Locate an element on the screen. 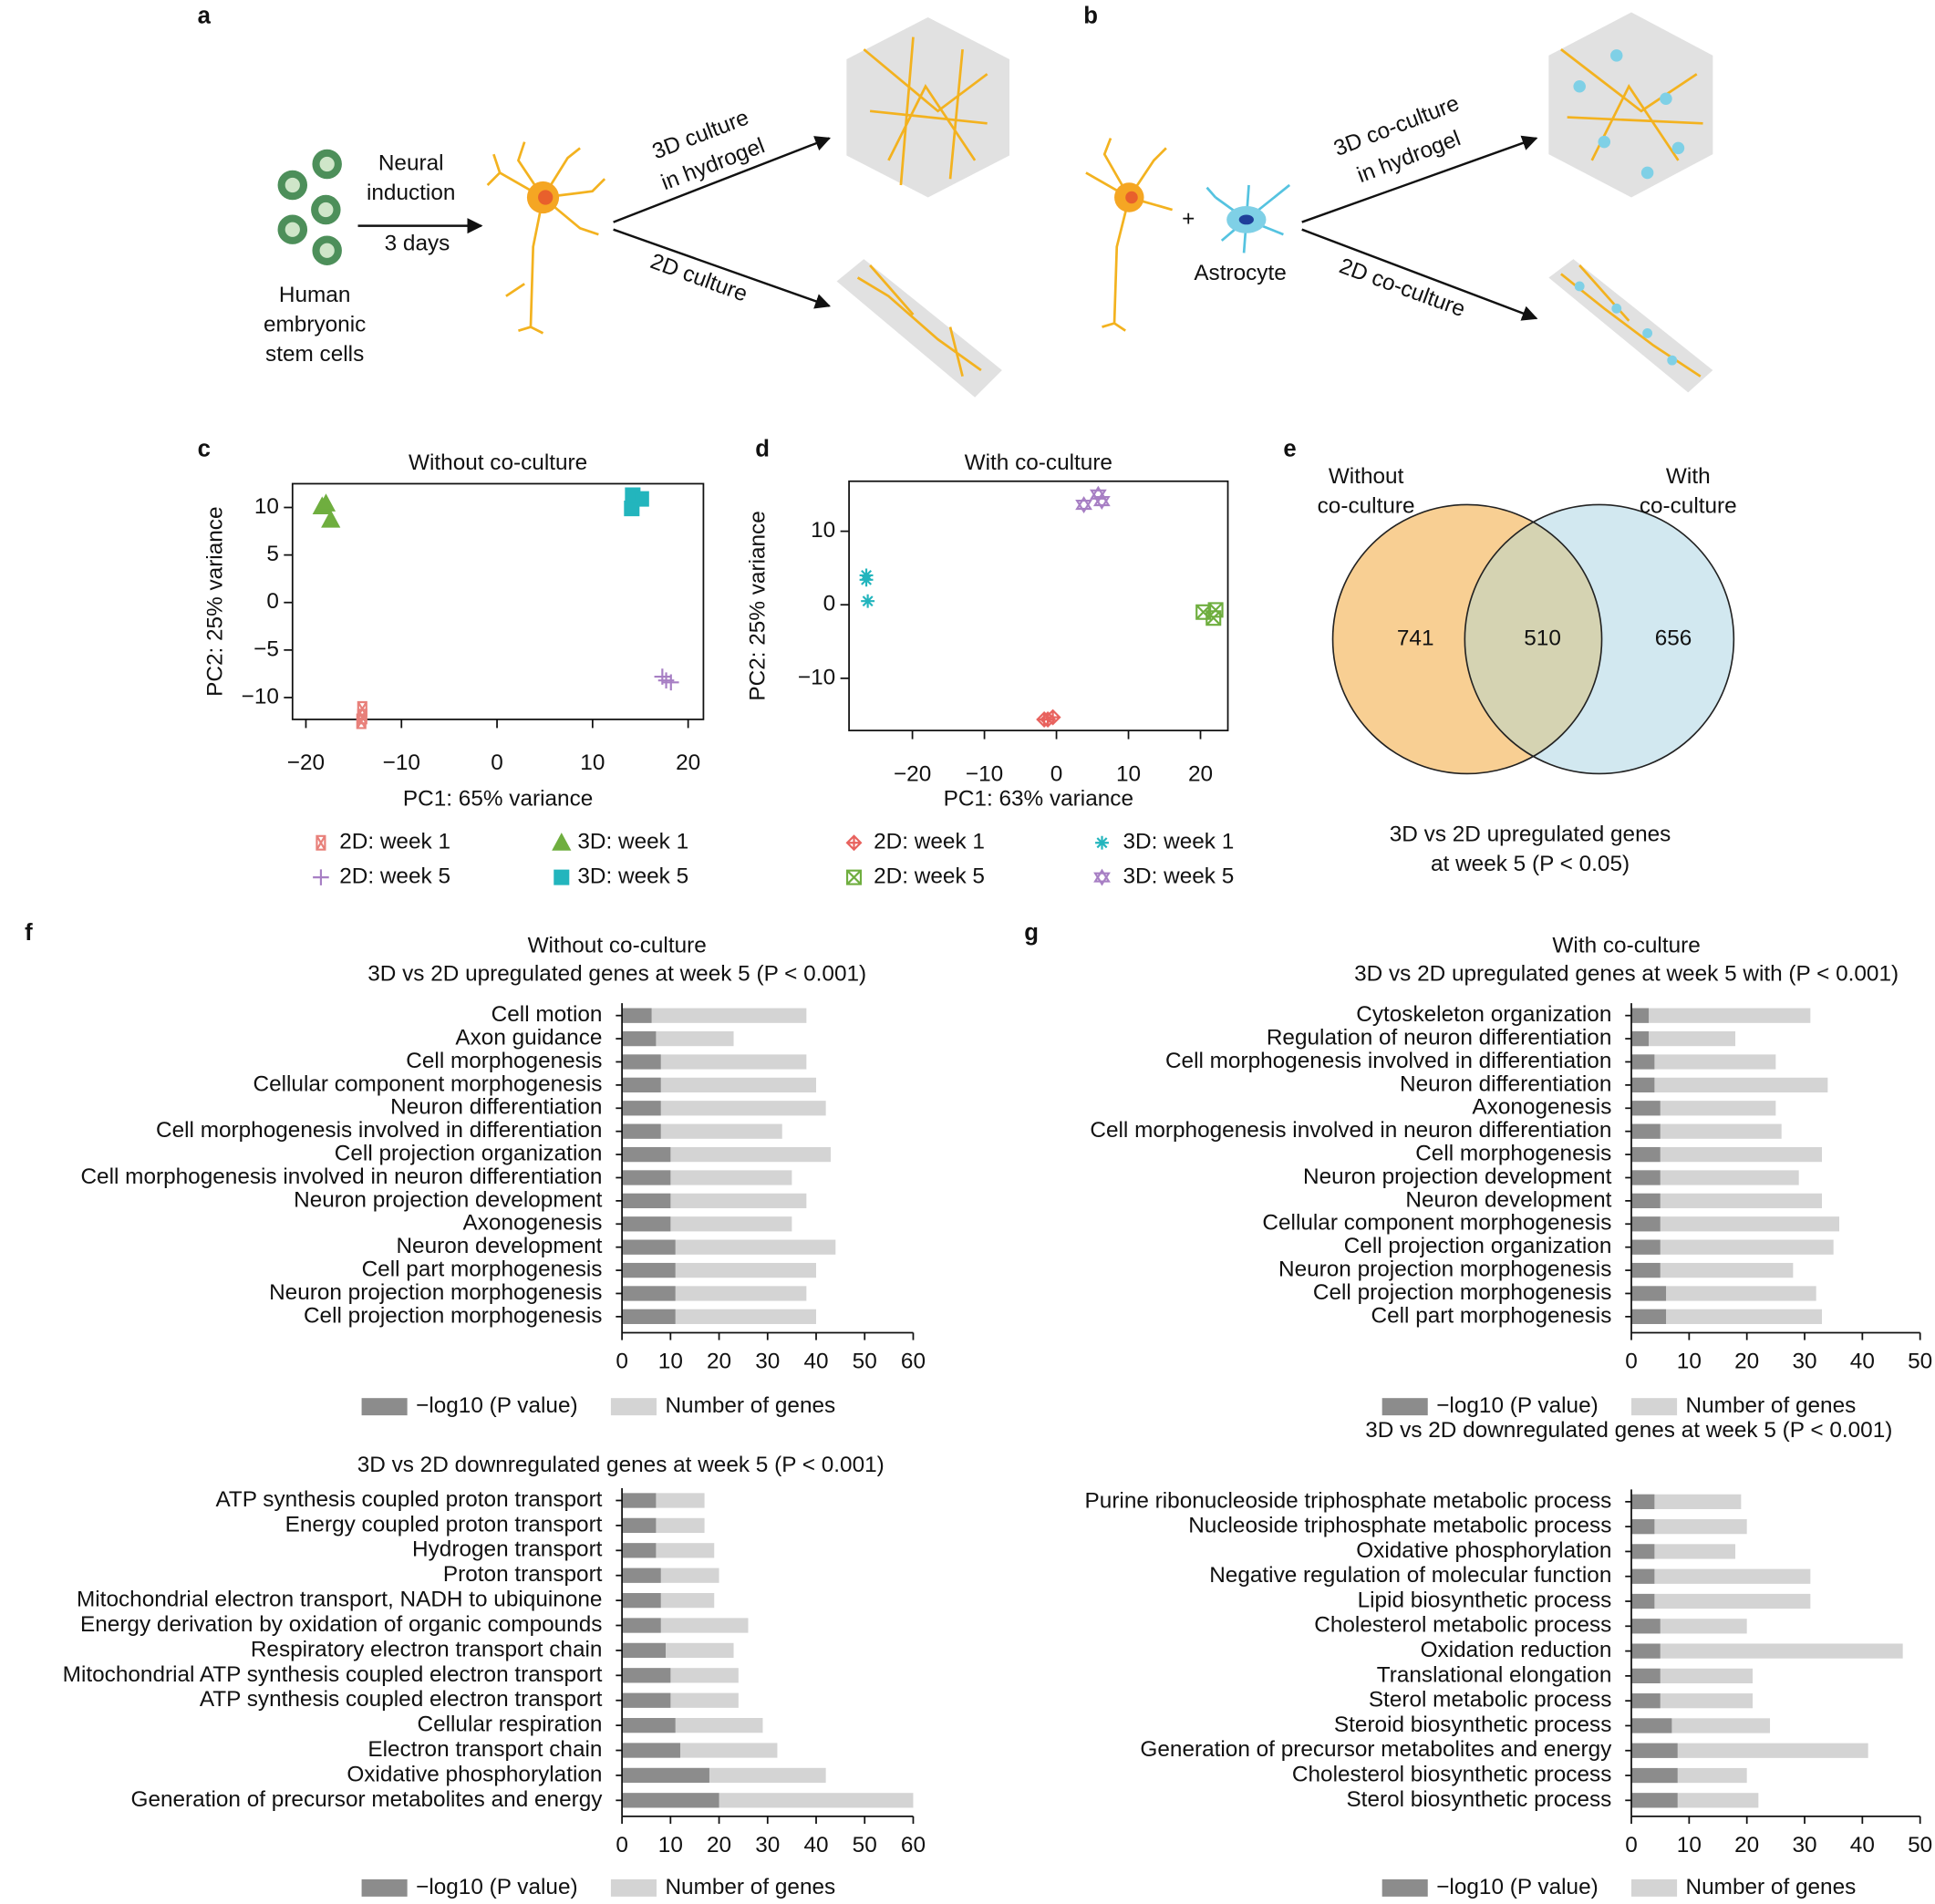 This screenshot has width=1935, height=1904. astrocytes-2d is located at coordinates (1626, 324).